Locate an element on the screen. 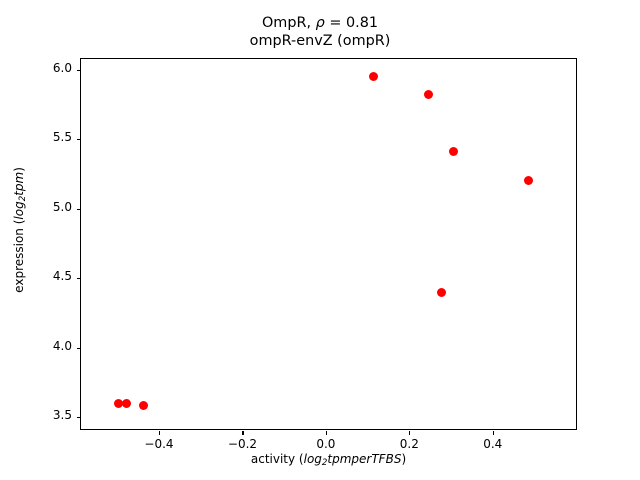 This screenshot has height=480, width=640. x-axis-tick-label: −0.2 is located at coordinates (242, 444).